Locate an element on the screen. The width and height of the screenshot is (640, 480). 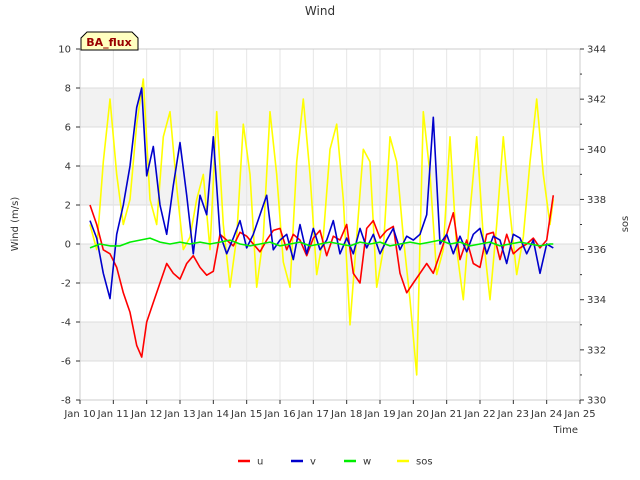
legend-label-sos: sos is located at coordinates (424, 462).